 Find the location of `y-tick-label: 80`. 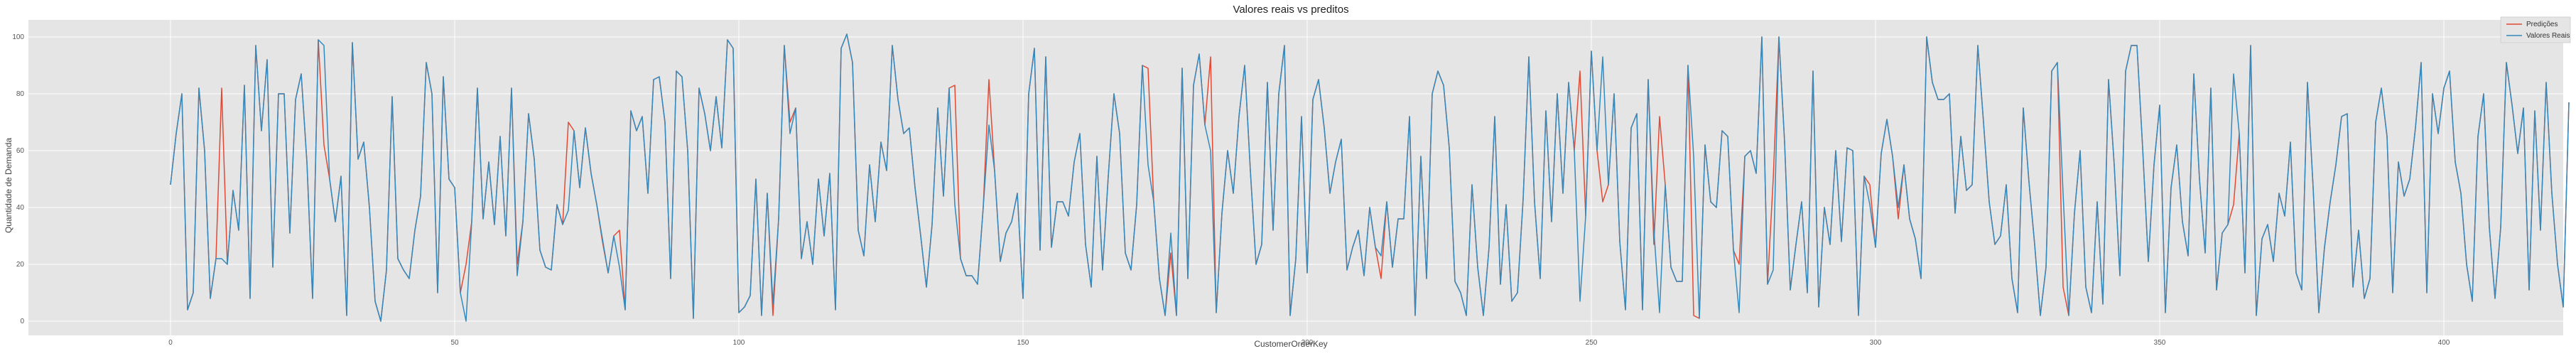

y-tick-label: 80 is located at coordinates (20, 94).